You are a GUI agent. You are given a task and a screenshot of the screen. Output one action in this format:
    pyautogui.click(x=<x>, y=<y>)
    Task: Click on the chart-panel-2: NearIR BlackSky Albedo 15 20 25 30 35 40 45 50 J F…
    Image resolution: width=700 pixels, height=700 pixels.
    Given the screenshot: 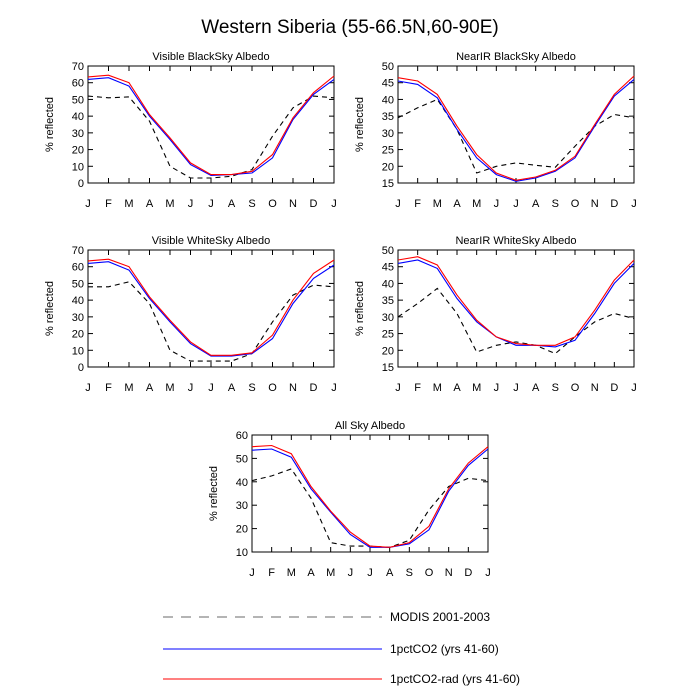 What is the action you would take?
    pyautogui.click(x=495, y=130)
    